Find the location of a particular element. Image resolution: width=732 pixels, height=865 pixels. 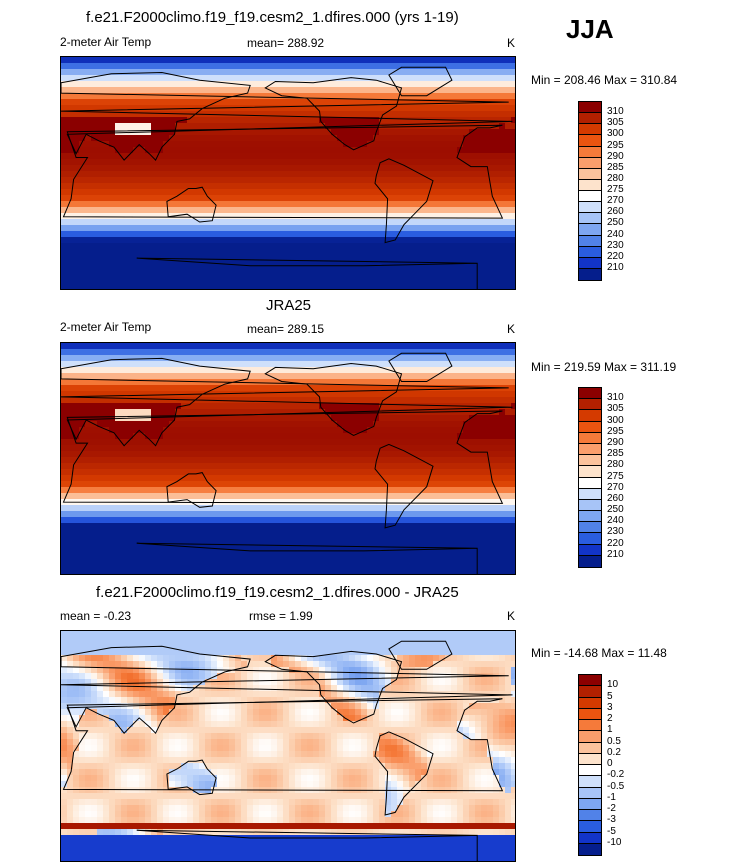

season-label: JJA is located at coordinates (590, 29).